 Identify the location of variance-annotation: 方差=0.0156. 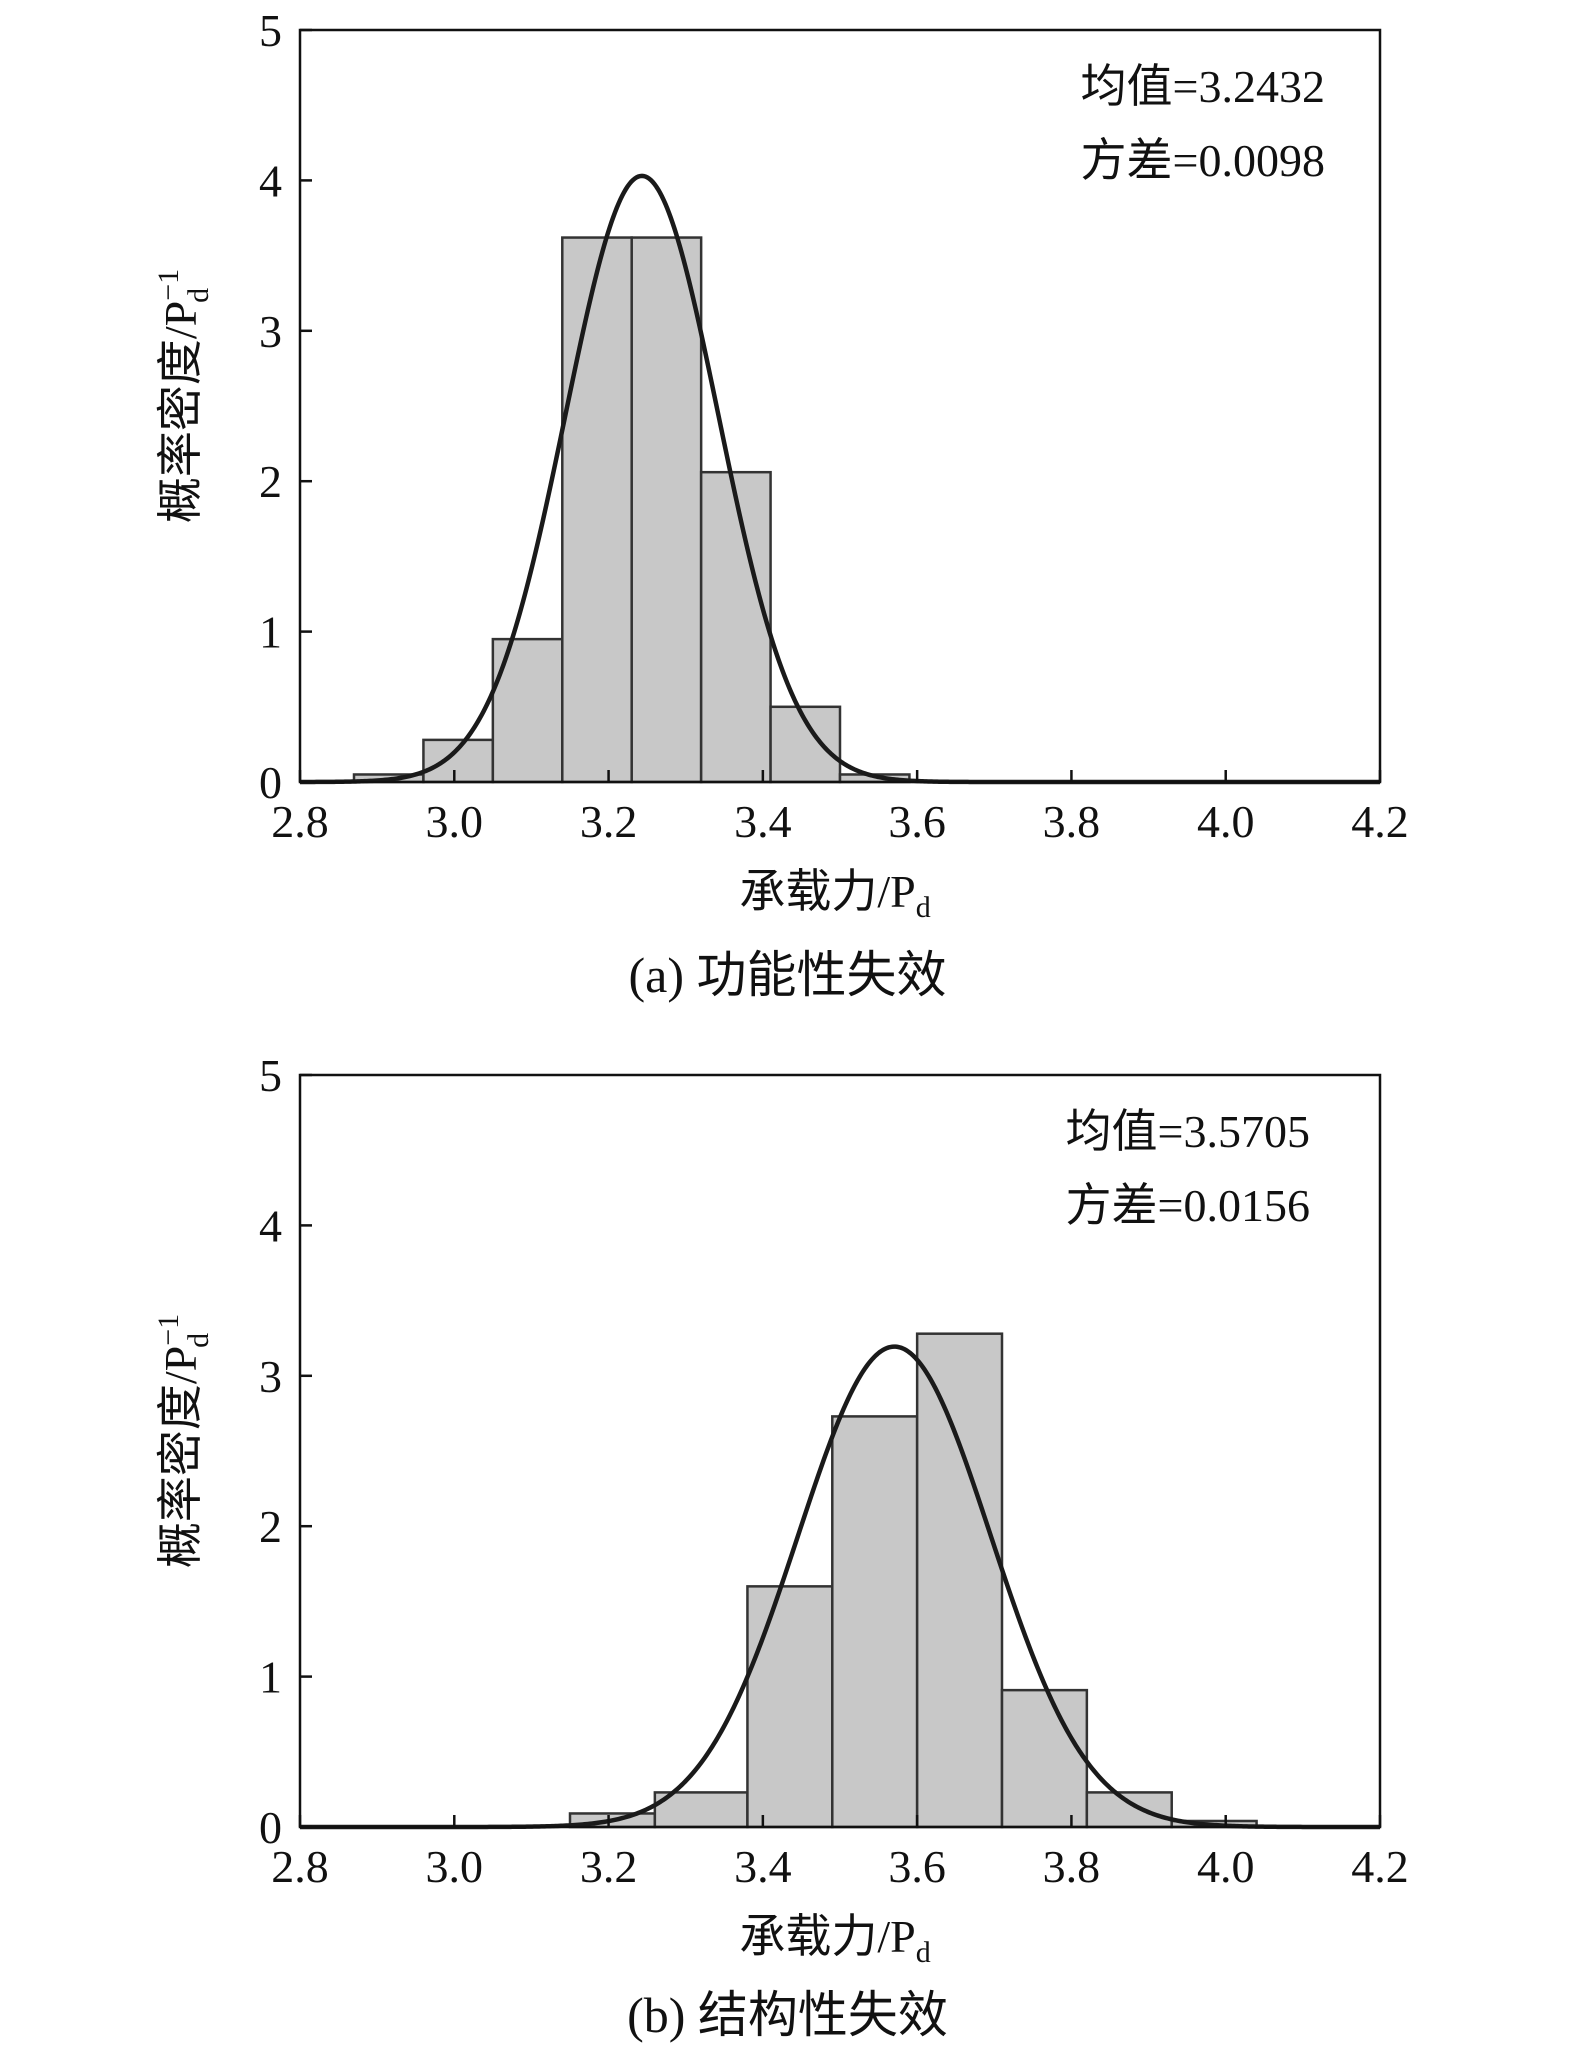
(1188, 1205).